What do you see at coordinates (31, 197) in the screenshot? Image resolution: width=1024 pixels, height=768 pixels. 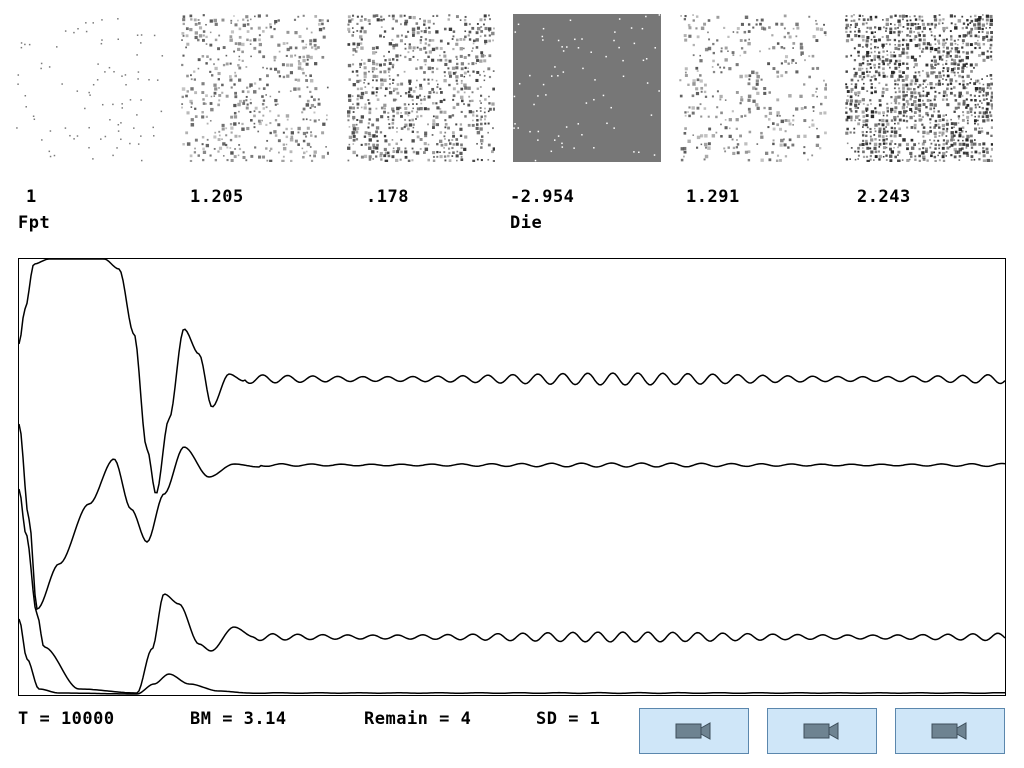 I see `panel-value-1: 1` at bounding box center [31, 197].